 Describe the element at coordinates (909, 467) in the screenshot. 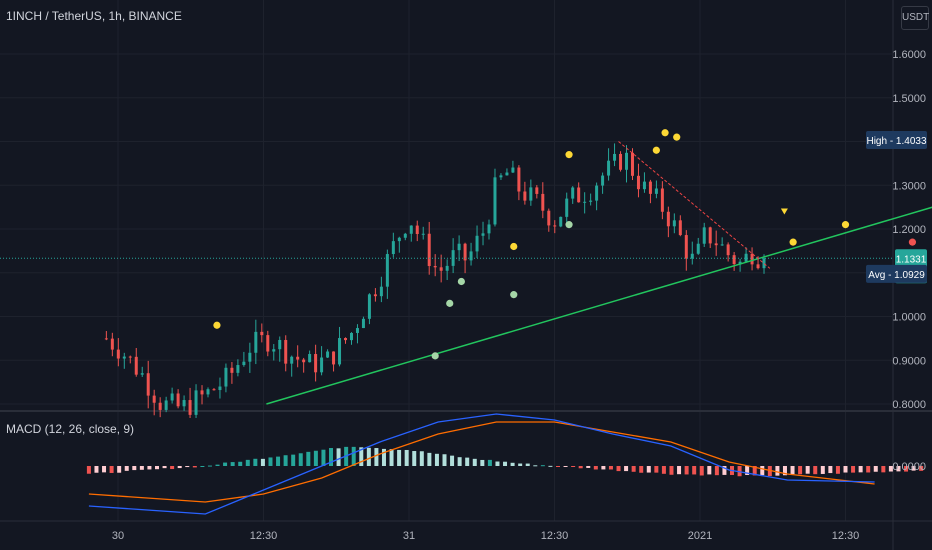

I see `macd-zero-label: 0.0000` at that location.